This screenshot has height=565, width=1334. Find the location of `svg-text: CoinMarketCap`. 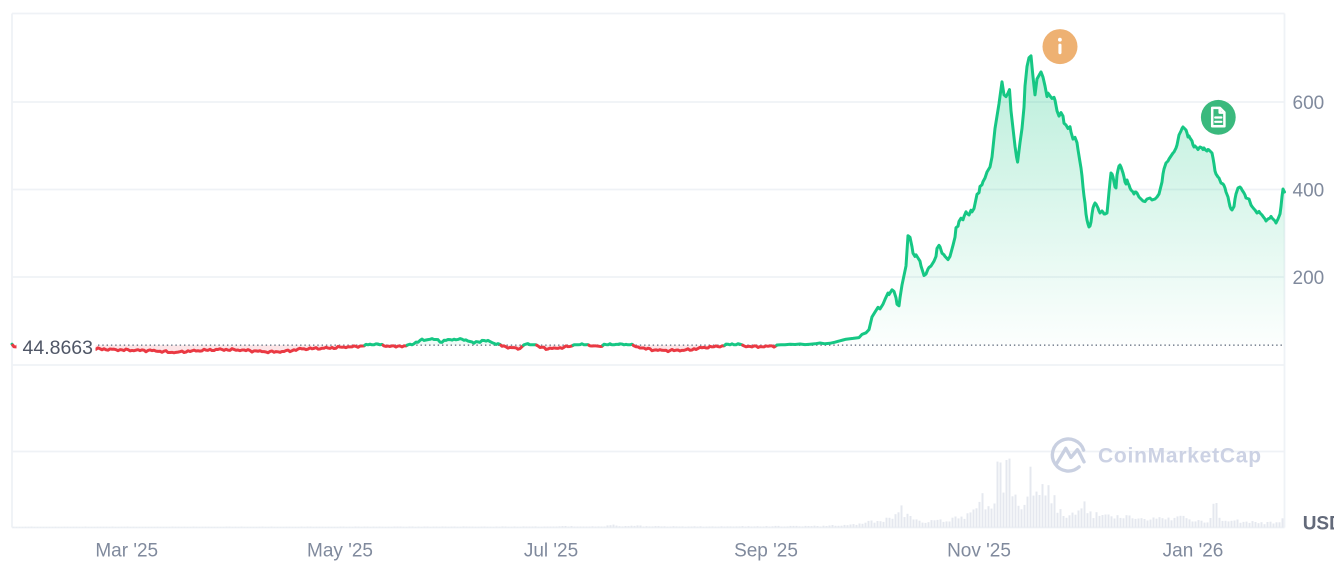

svg-text: CoinMarketCap is located at coordinates (1180, 456).